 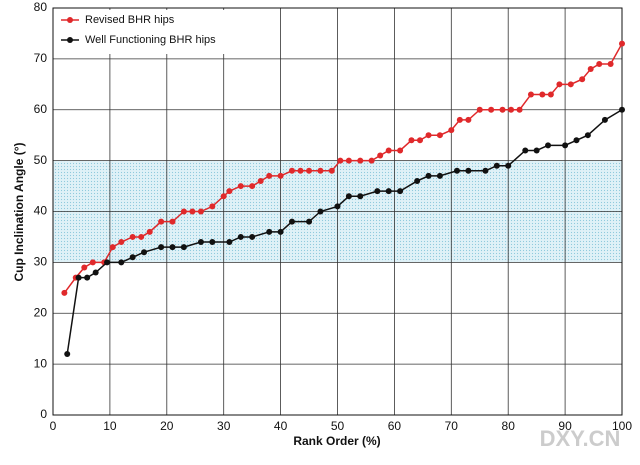 What do you see at coordinates (452, 426) in the screenshot?
I see `x-tick-label: 70` at bounding box center [452, 426].